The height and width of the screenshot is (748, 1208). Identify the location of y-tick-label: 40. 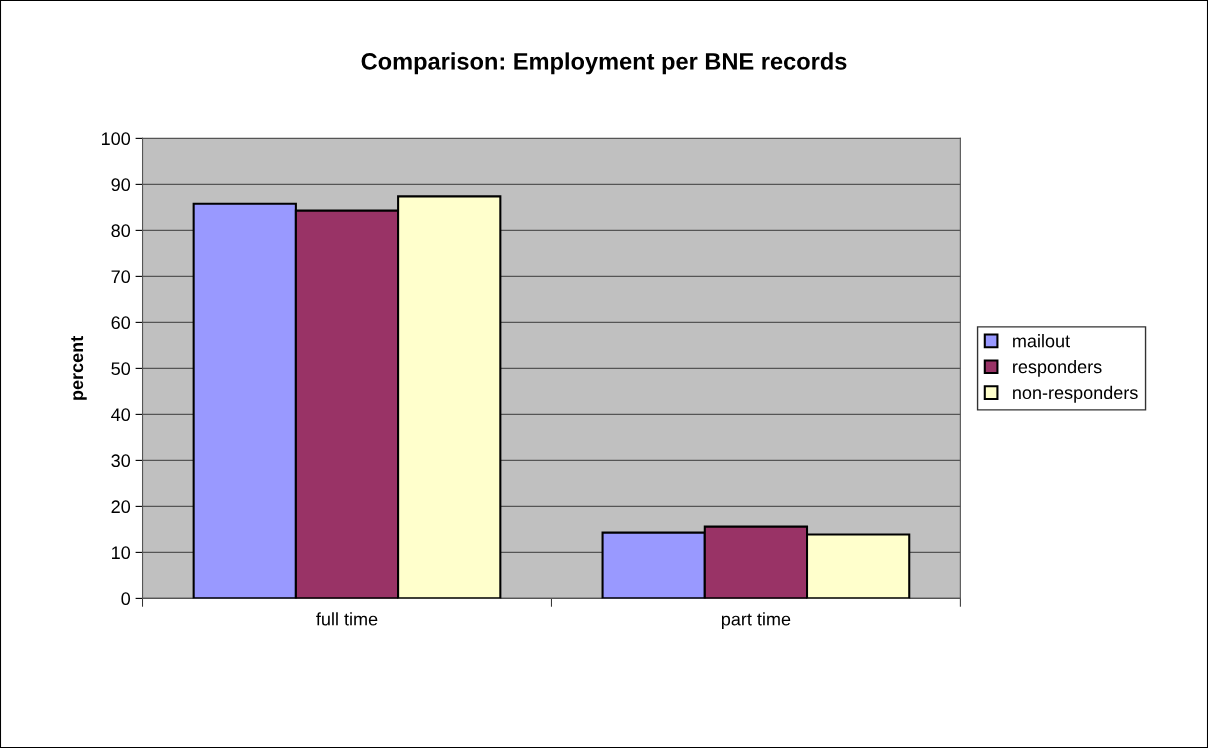
(121, 415).